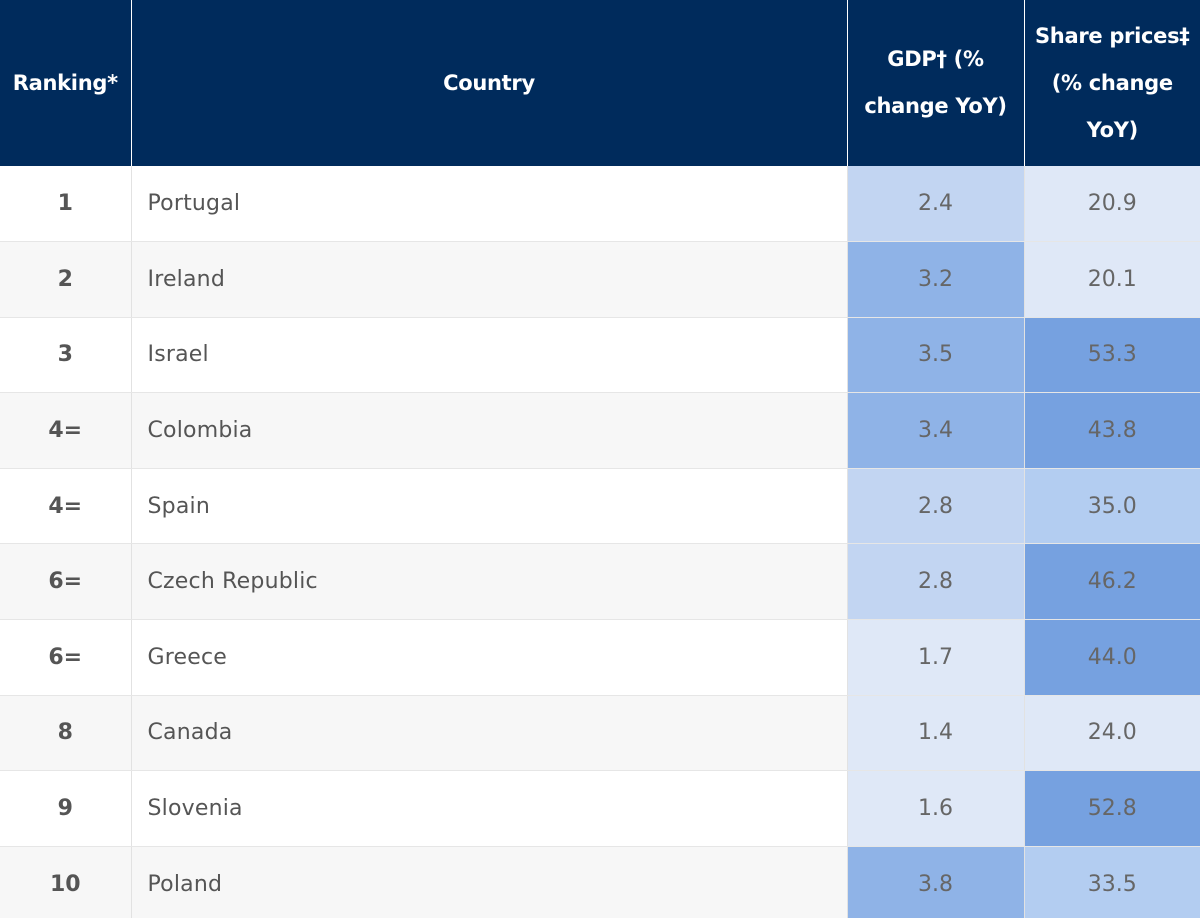 The image size is (1200, 918). I want to click on rank-cell: 10, so click(66, 882).